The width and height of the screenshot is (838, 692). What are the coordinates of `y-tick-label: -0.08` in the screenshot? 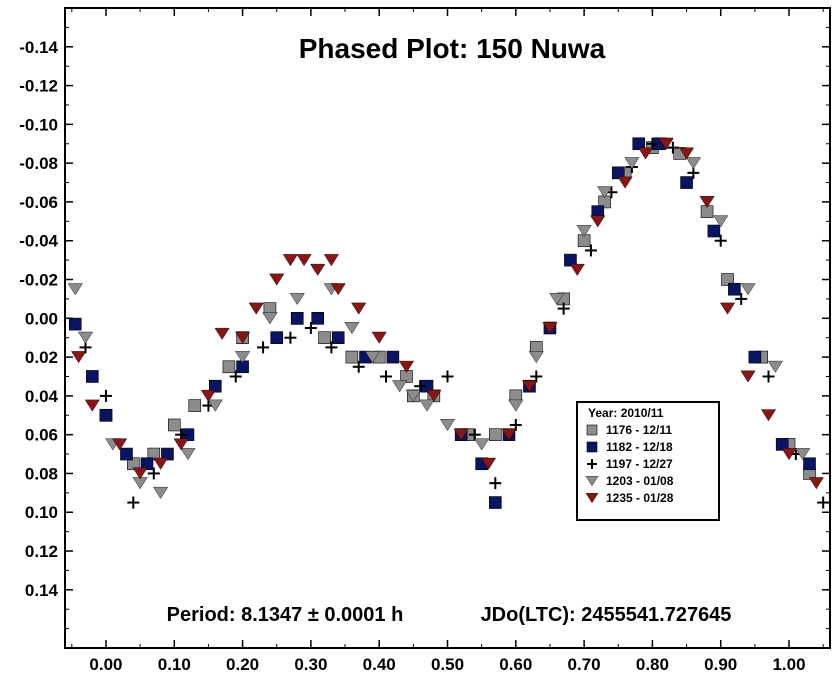 It's located at (38, 163).